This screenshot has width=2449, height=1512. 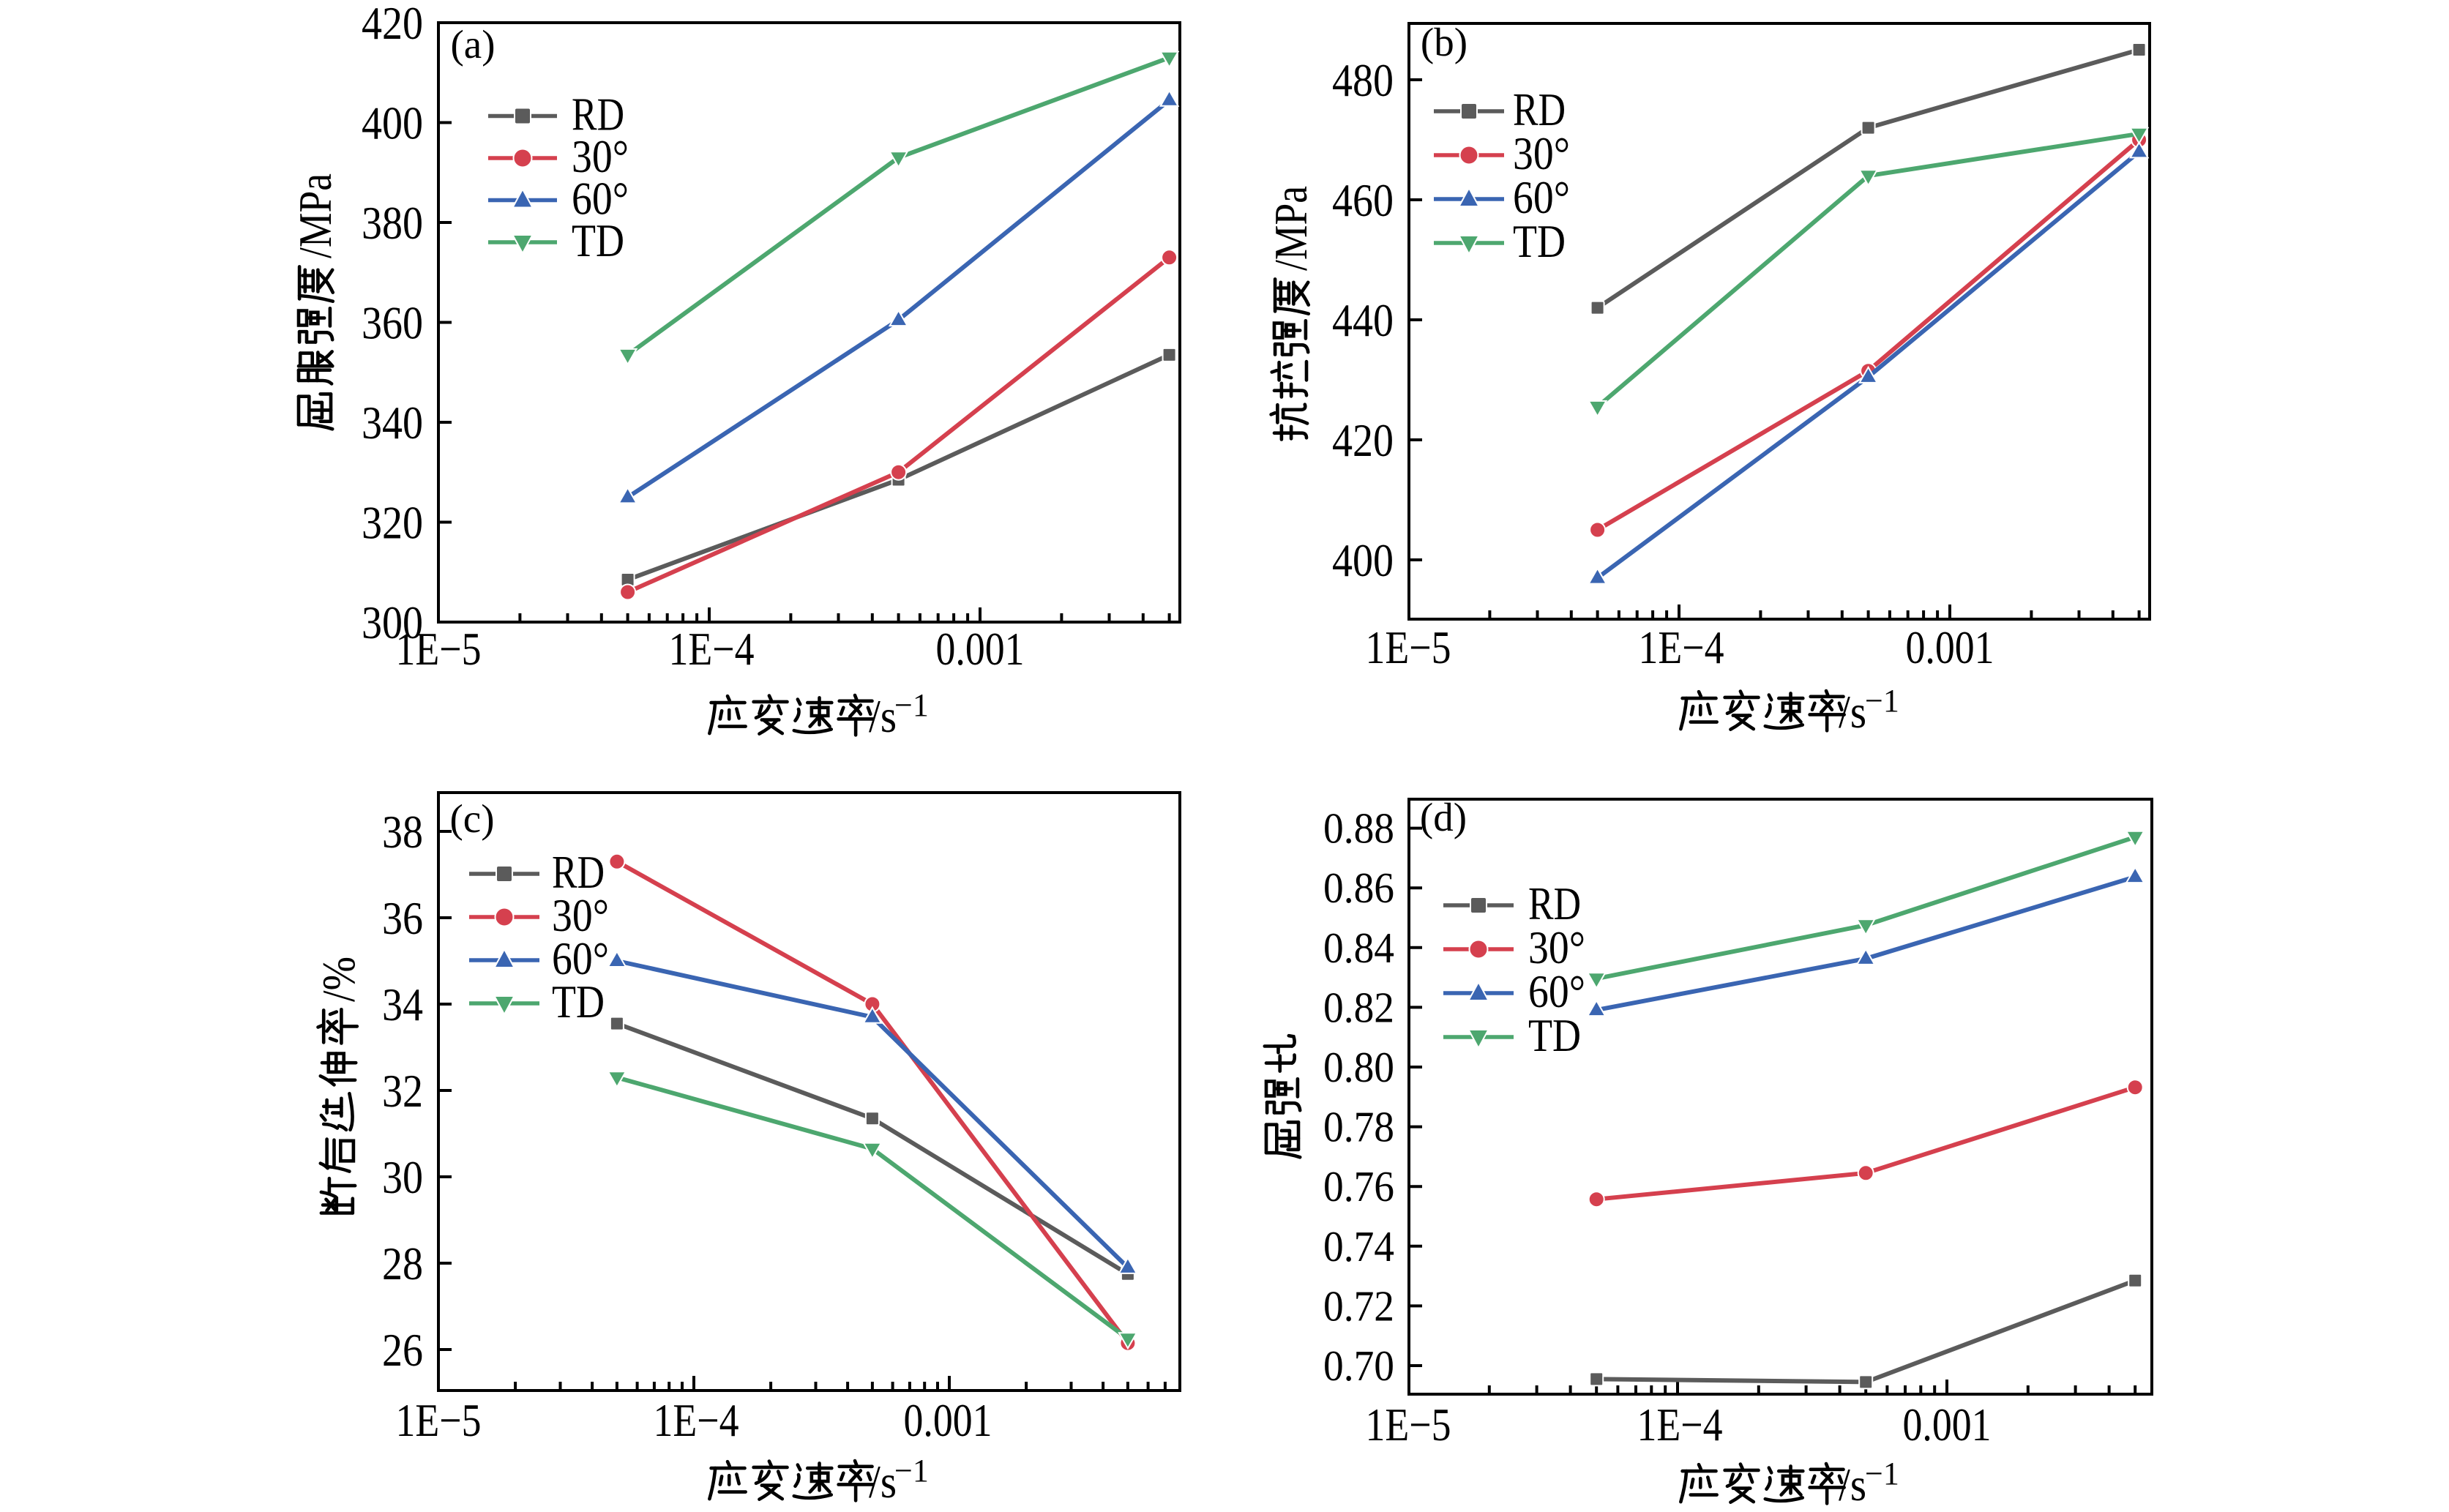 What do you see at coordinates (402, 1091) in the screenshot?
I see `svg-text: 32` at bounding box center [402, 1091].